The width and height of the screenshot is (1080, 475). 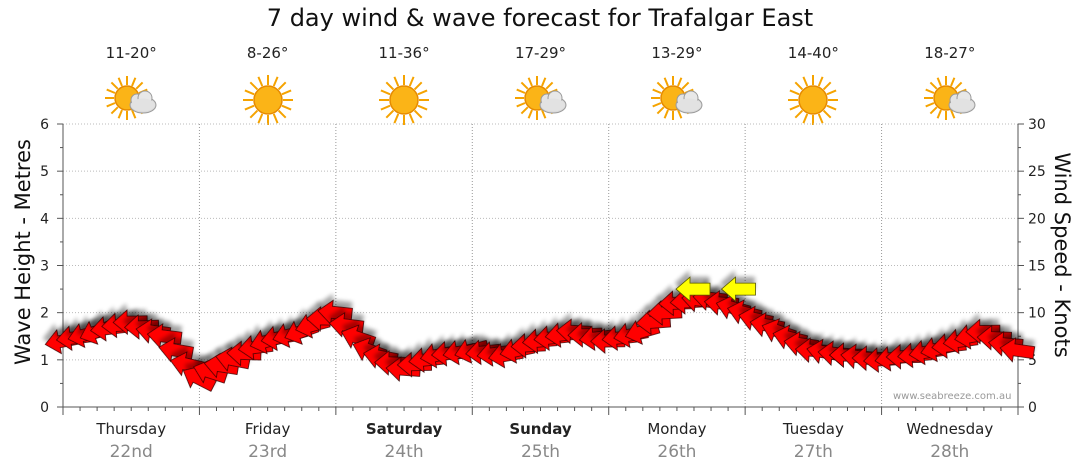 I want to click on right-tick-label: 15, so click(x=1037, y=267).